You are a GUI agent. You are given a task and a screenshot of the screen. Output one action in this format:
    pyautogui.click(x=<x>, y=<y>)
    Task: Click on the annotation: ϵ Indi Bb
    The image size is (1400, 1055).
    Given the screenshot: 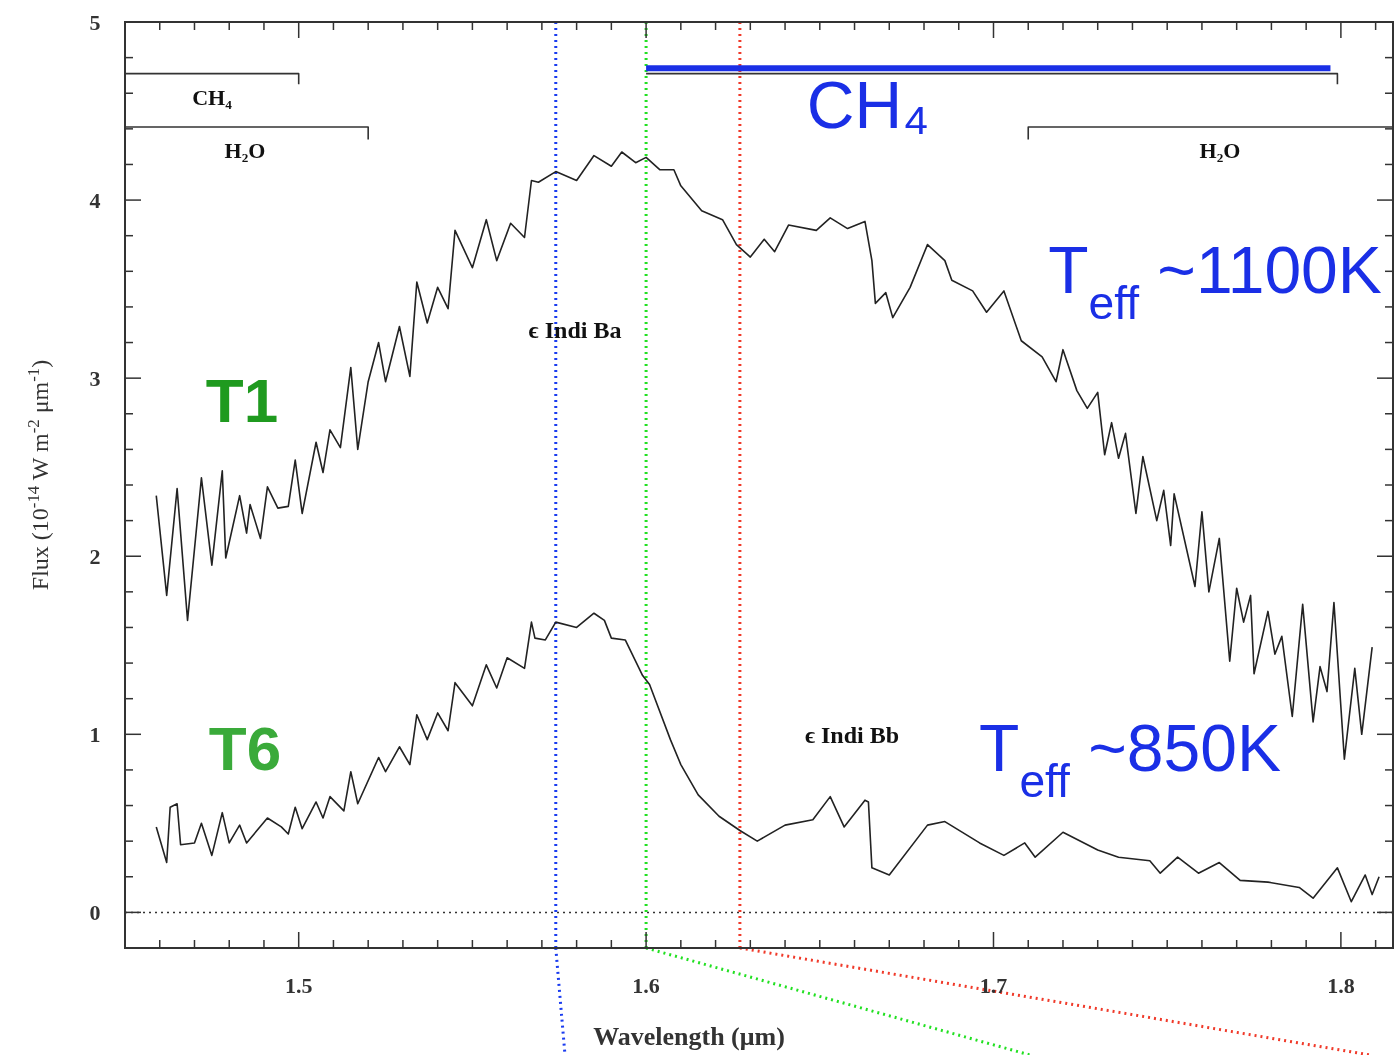 What is the action you would take?
    pyautogui.click(x=852, y=735)
    